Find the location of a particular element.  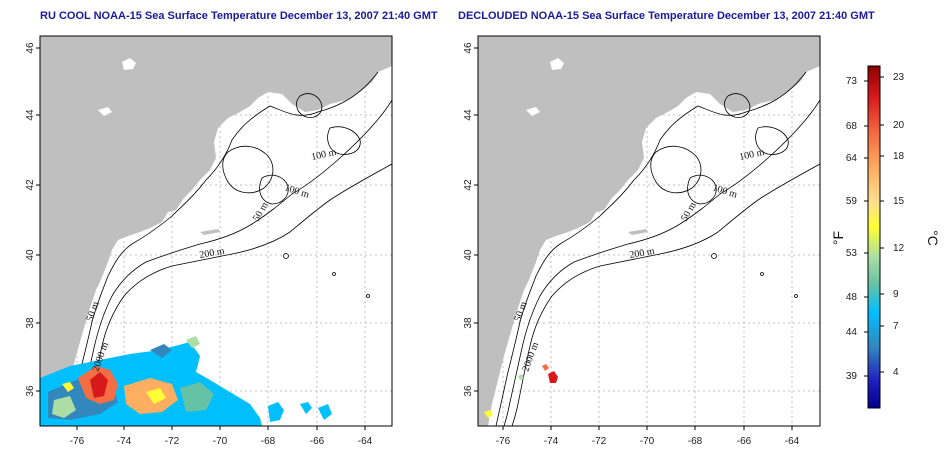

right-lon-axis: -76 -74 -72 -70 -68 -66 -64 is located at coordinates (648, 441).